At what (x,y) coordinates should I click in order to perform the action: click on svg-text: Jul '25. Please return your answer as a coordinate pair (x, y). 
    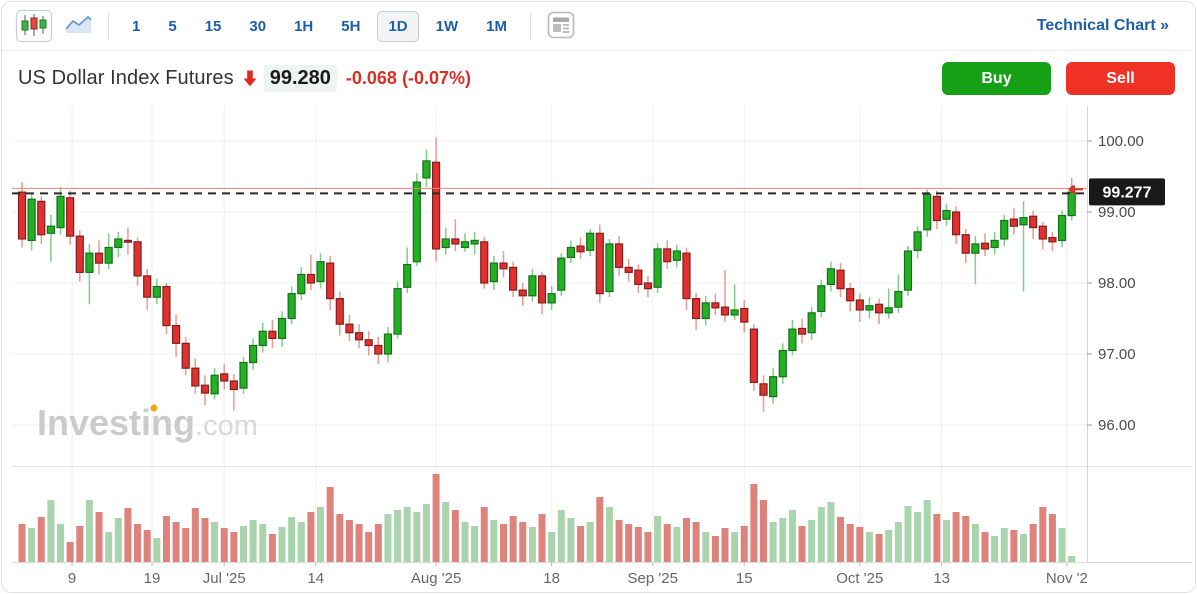
    Looking at the image, I should click on (224, 578).